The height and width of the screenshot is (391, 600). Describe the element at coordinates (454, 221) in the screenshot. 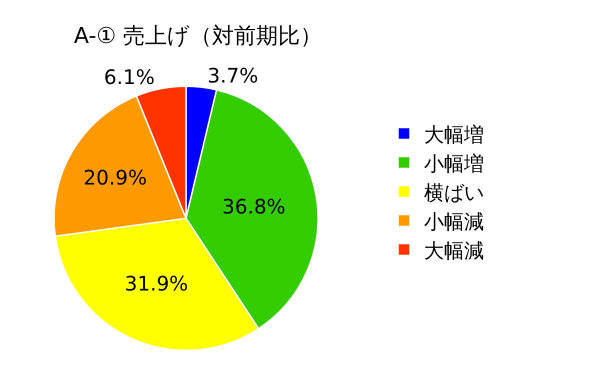

I see `legend-label: 小幅減` at that location.